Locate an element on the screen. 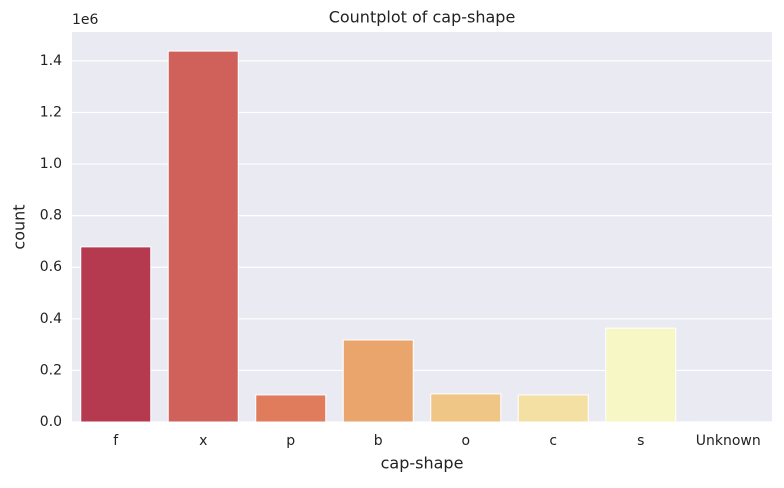 The image size is (784, 488). x-tick-label: o is located at coordinates (465, 441).